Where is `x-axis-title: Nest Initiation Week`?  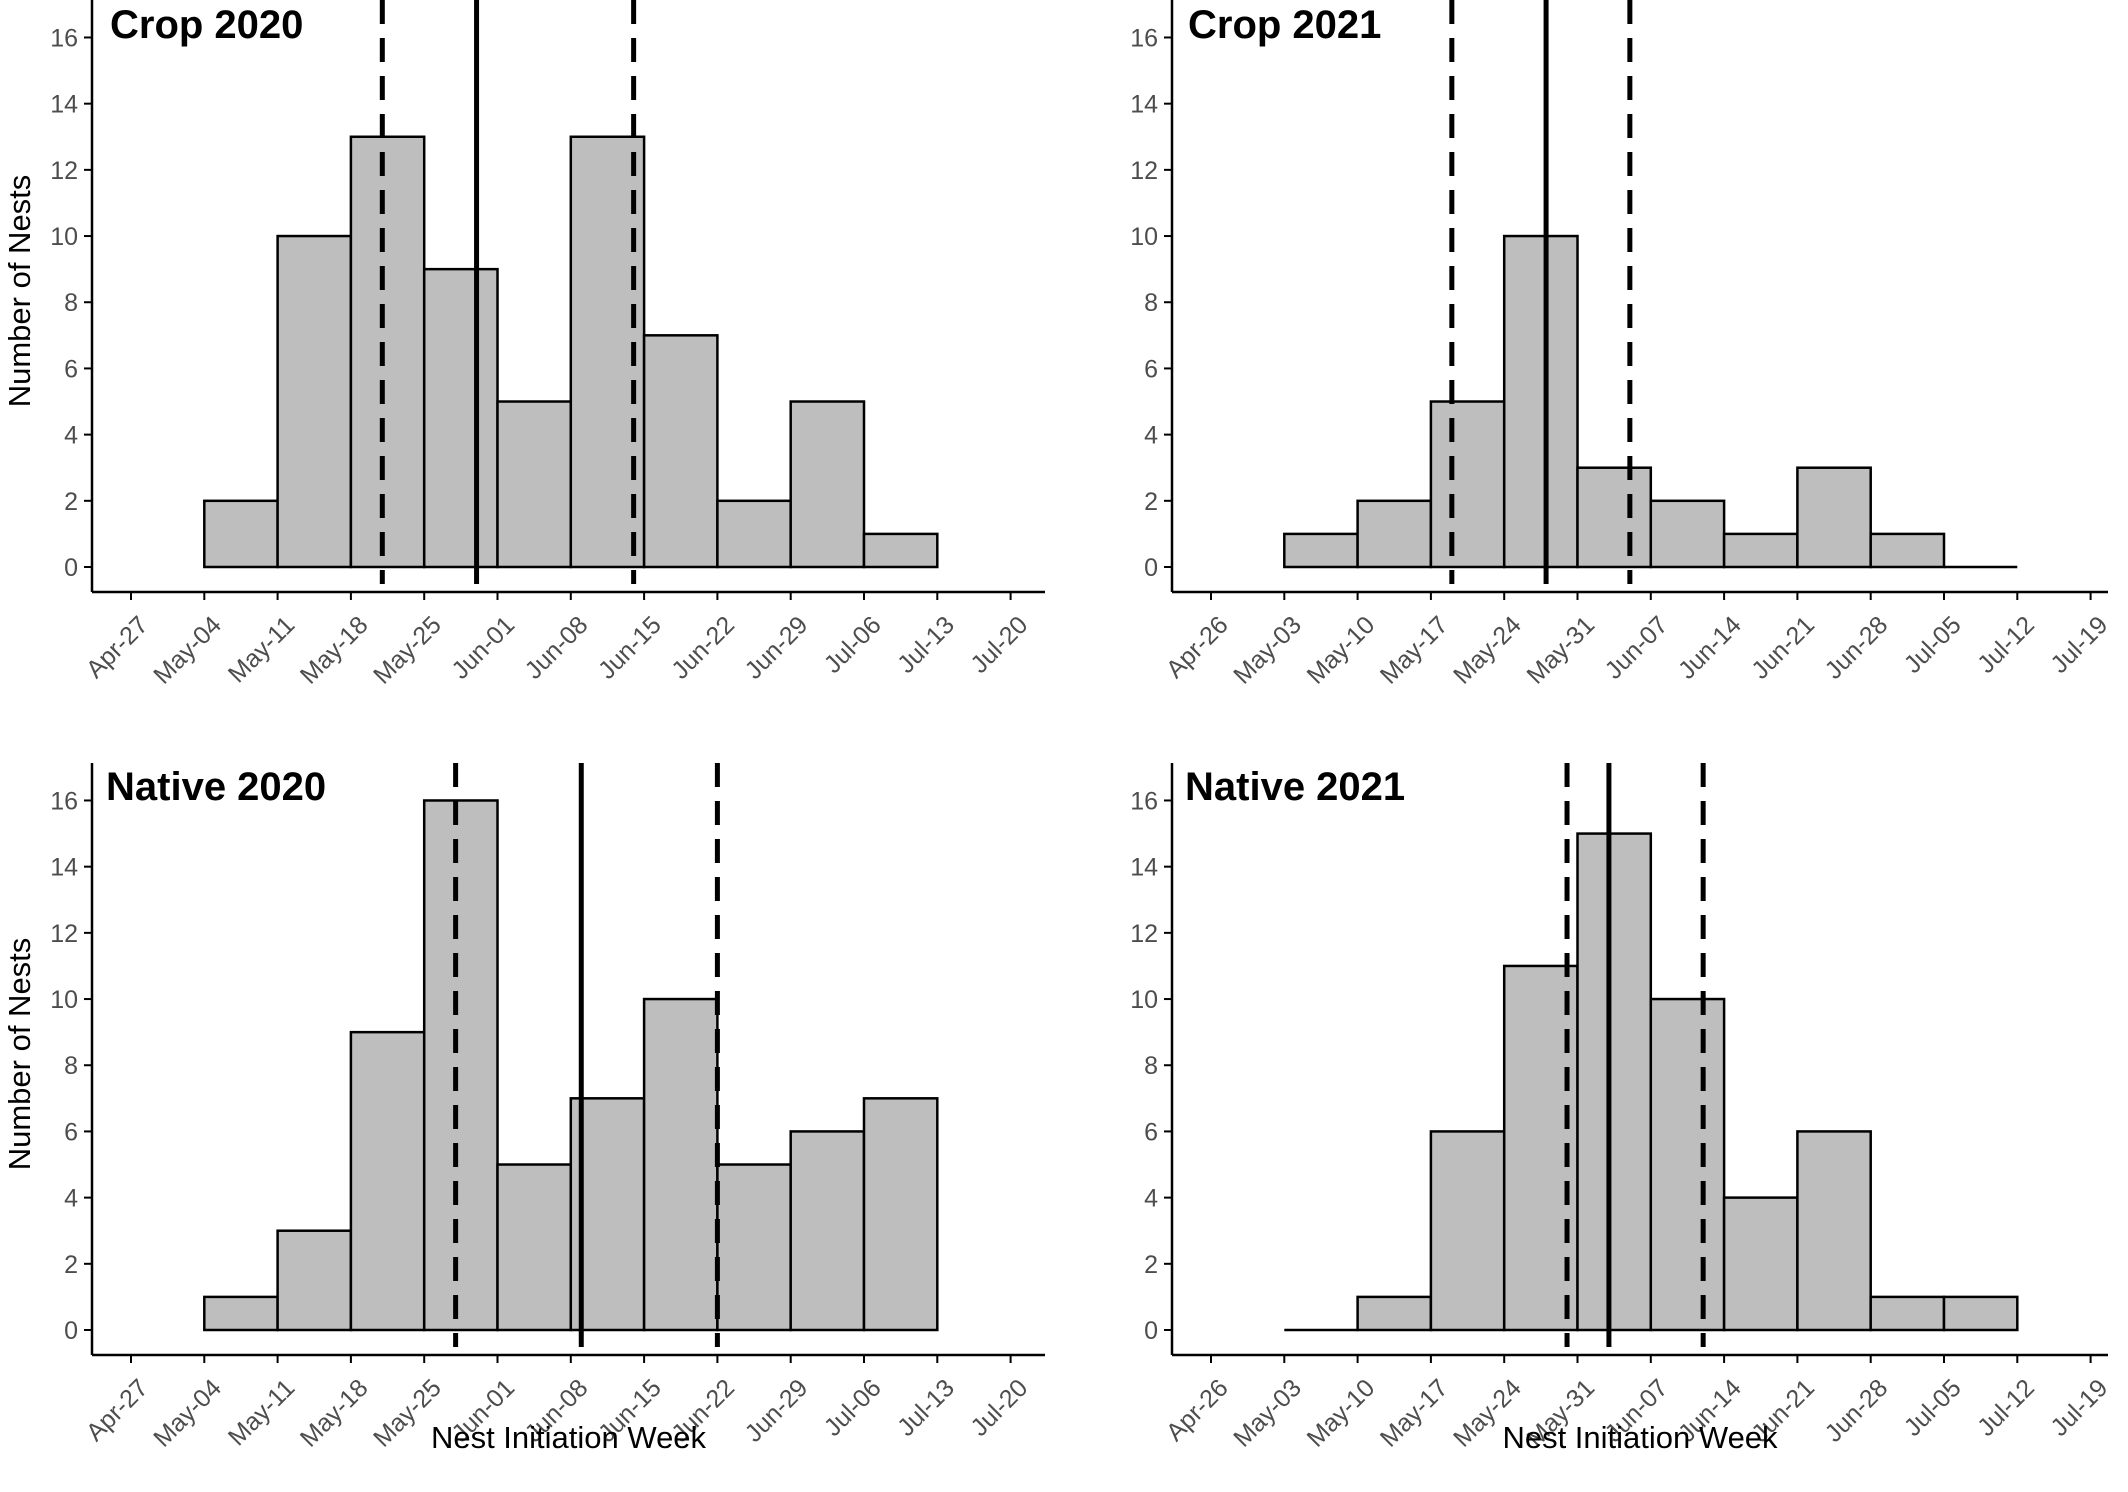
x-axis-title: Nest Initiation Week is located at coordinates (1640, 1437).